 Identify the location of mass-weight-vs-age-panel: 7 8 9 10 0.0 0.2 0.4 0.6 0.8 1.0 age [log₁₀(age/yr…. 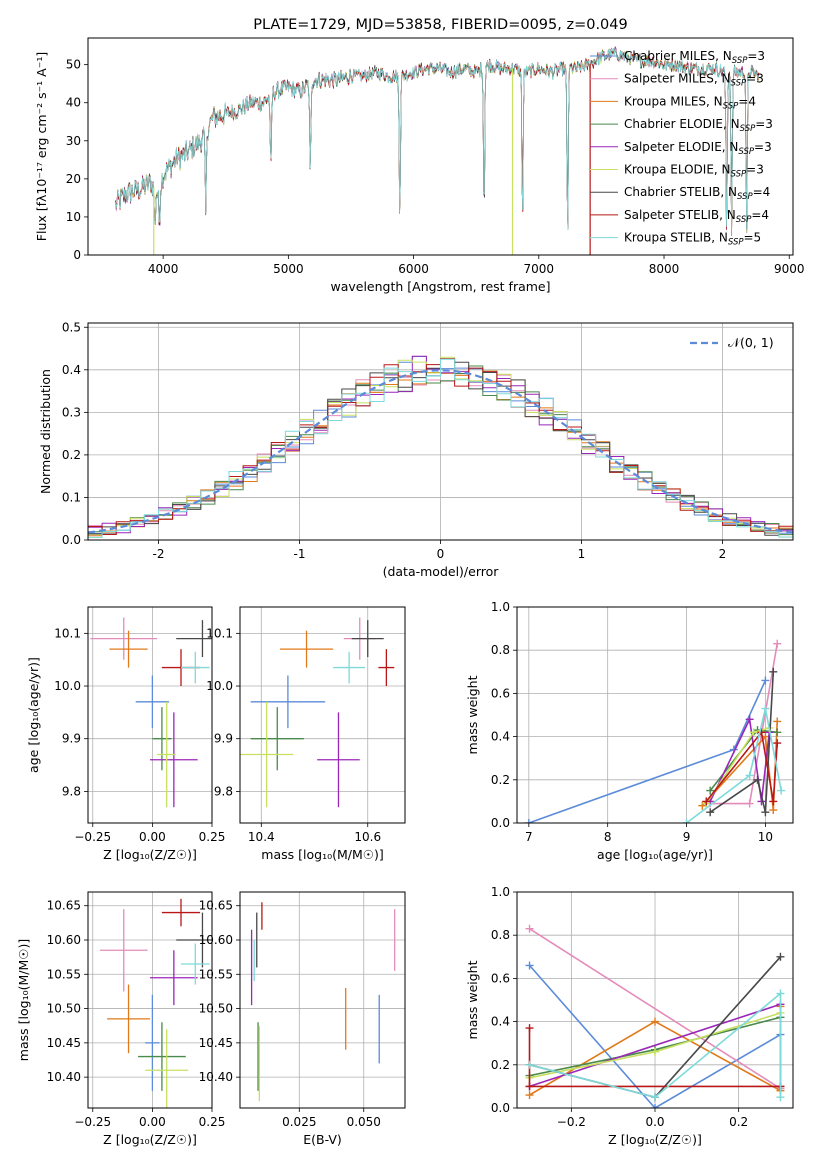
(629, 731).